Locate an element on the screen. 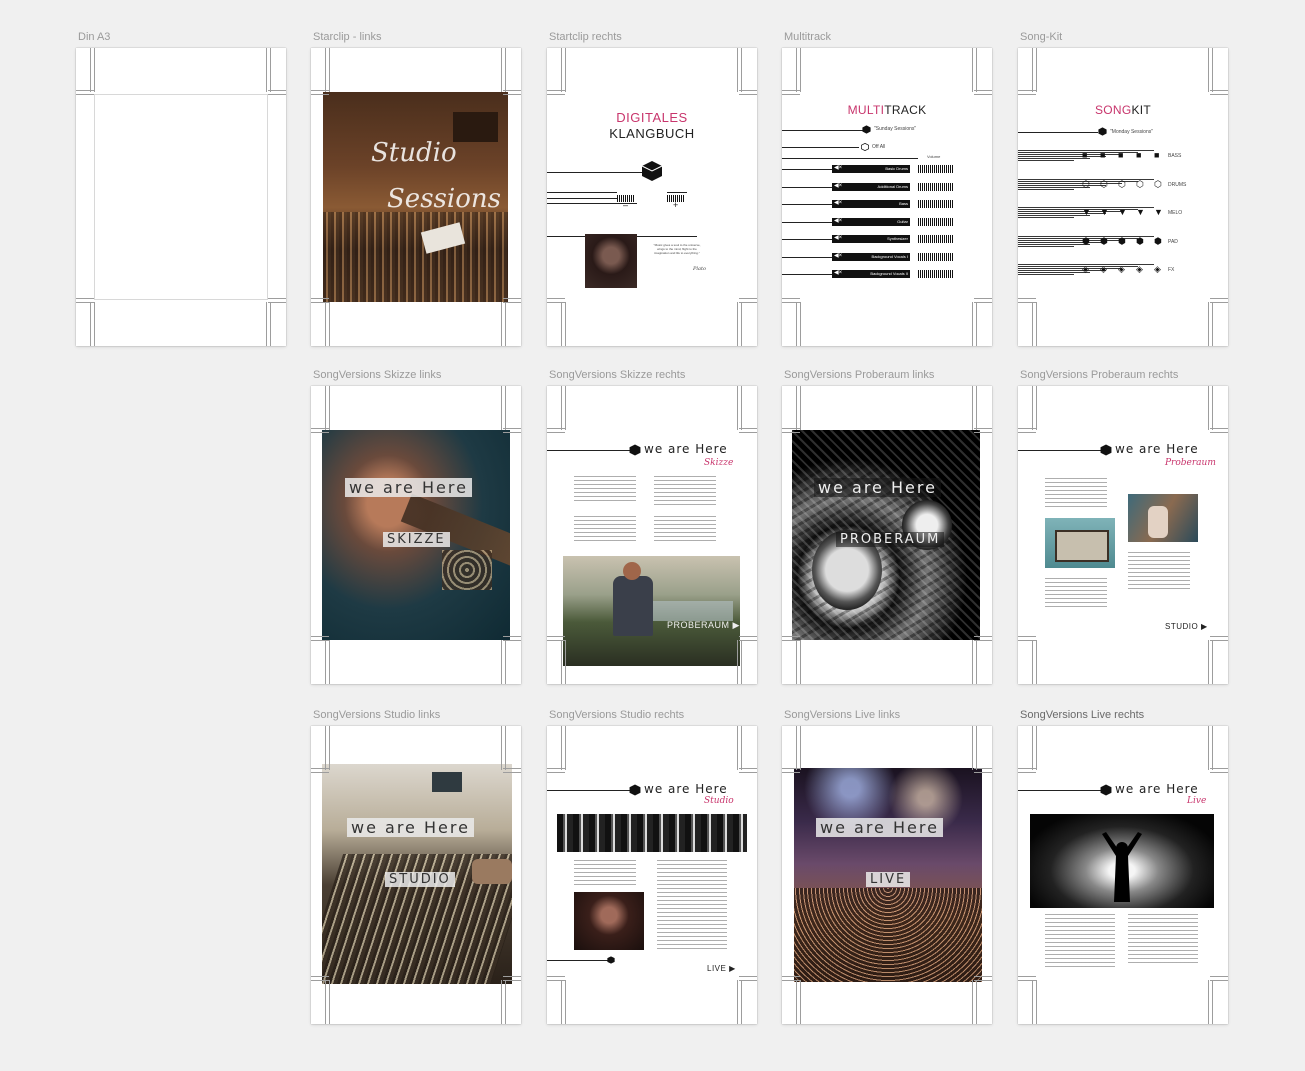 This screenshot has height=1071, width=1305. kit-row-melo: ▼ ▼ ▼ ▼ ▼ MELO is located at coordinates (1123, 214).